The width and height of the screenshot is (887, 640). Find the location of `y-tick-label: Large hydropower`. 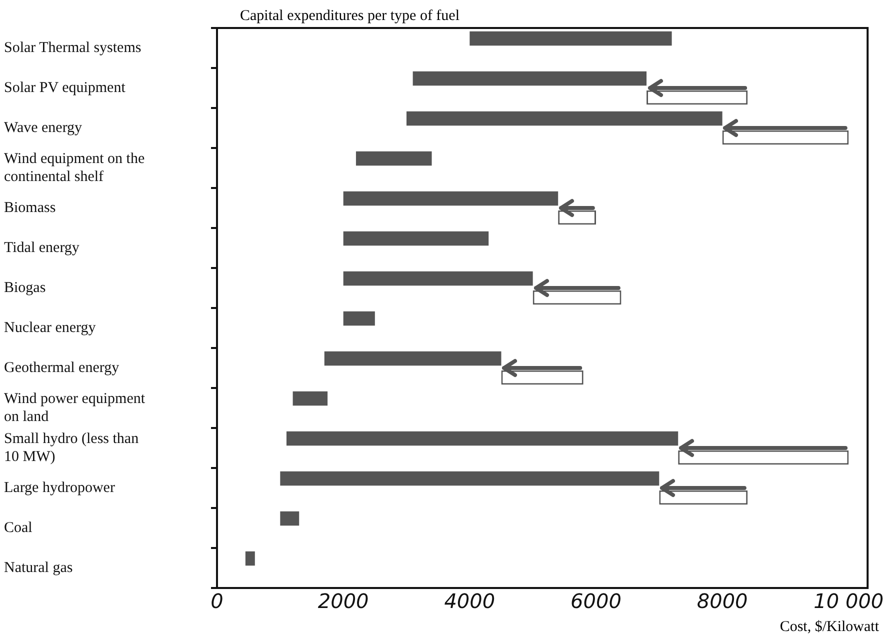

y-tick-label: Large hydropower is located at coordinates (59, 488).